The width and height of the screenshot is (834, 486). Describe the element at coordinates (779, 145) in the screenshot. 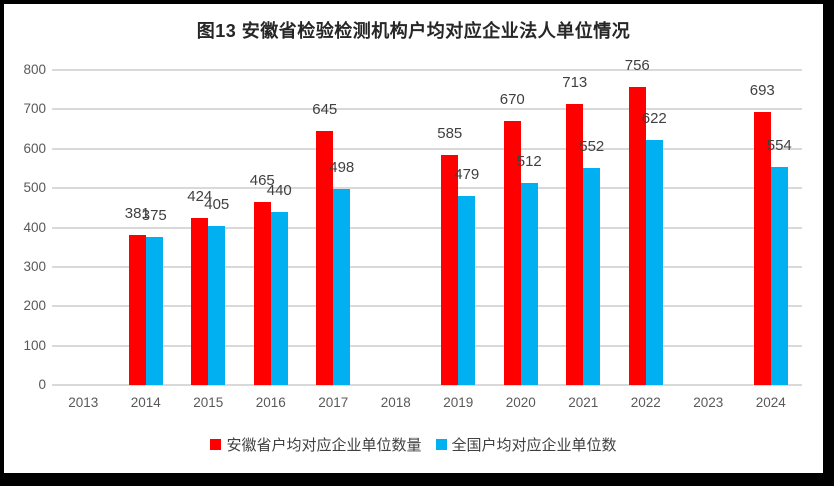

I see `data-label: 554` at that location.